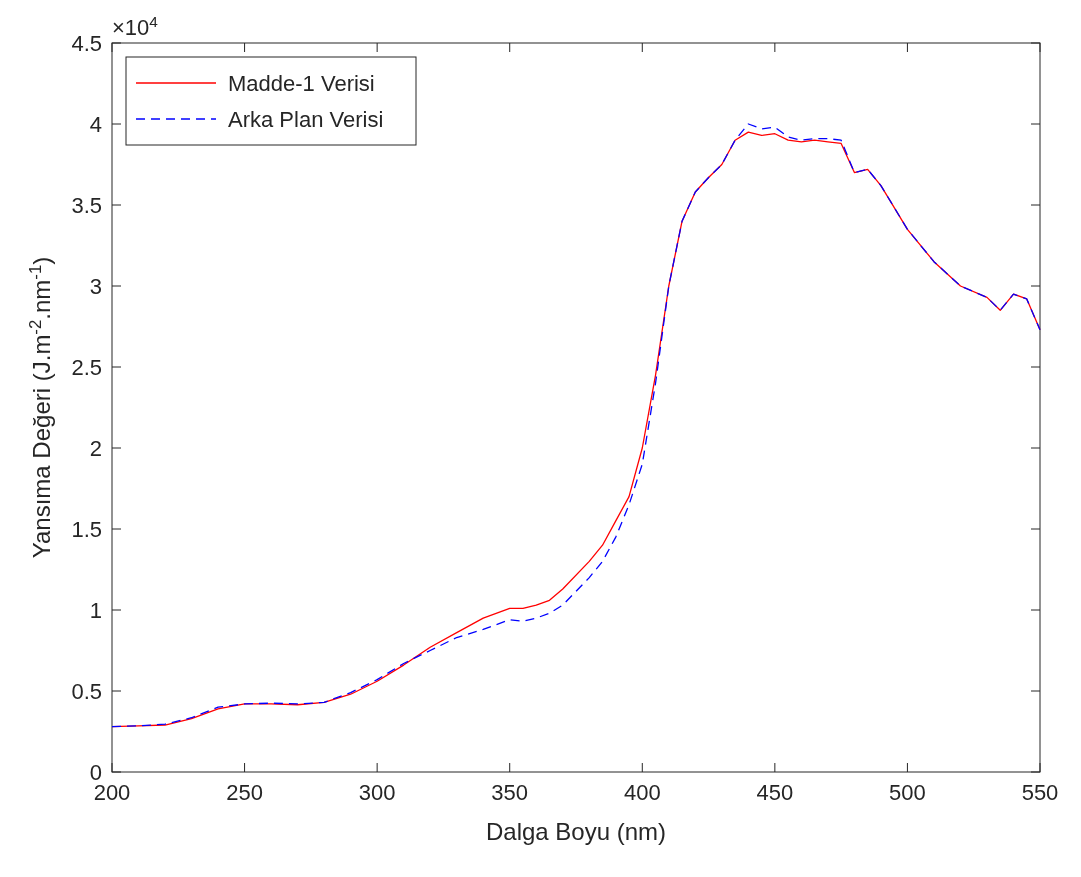 This screenshot has height=877, width=1081. Describe the element at coordinates (306, 119) in the screenshot. I see `legend-label: Arka Plan Verisi` at that location.